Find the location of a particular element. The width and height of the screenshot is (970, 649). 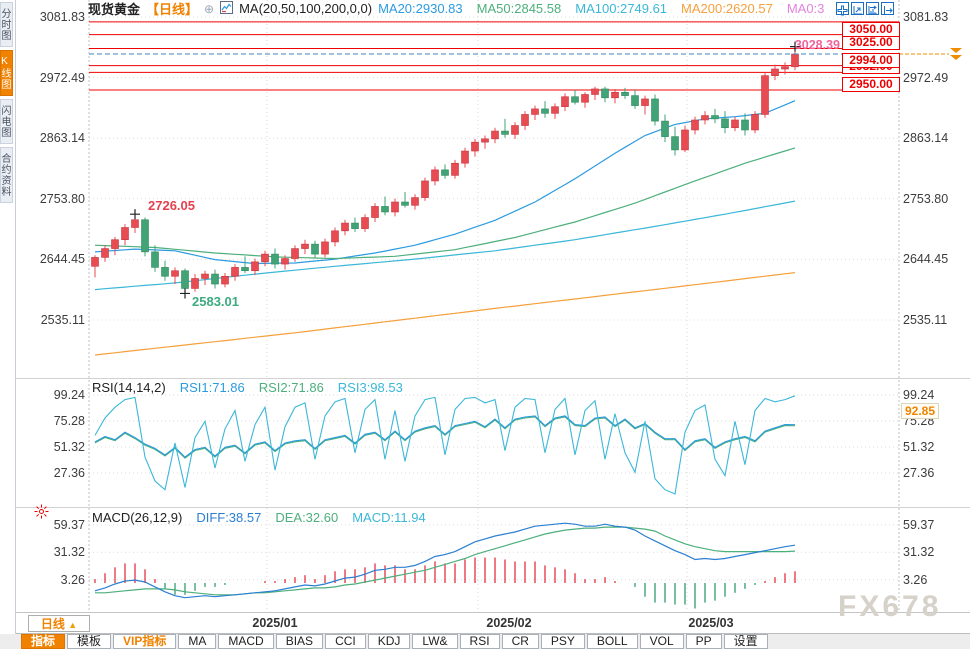

macd-value: MACD:11.94 is located at coordinates (389, 517).